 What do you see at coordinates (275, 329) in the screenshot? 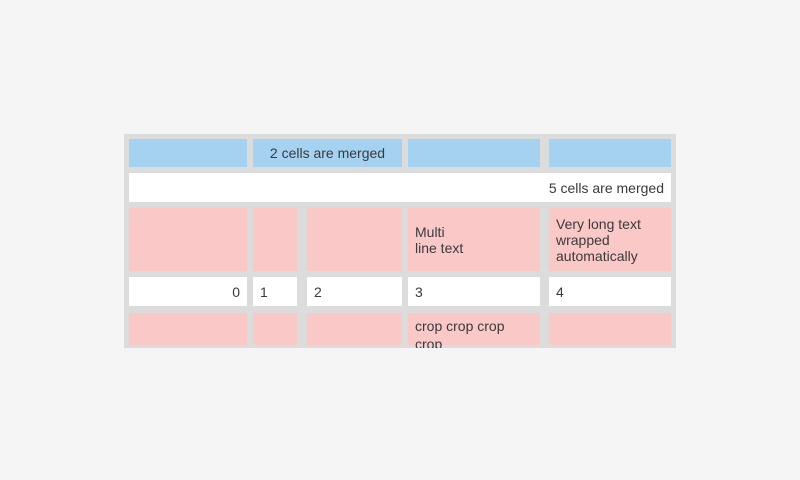
I see `cell-r5c2` at bounding box center [275, 329].